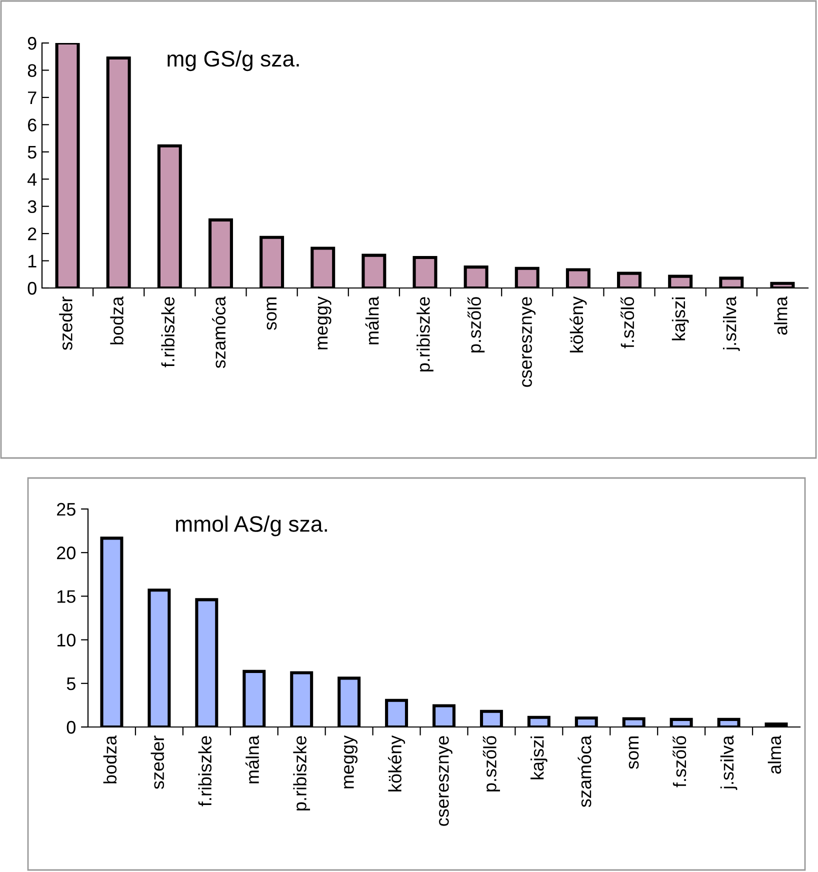 This screenshot has width=818, height=872. Describe the element at coordinates (32, 98) in the screenshot. I see `y-tick-label: 7` at that location.